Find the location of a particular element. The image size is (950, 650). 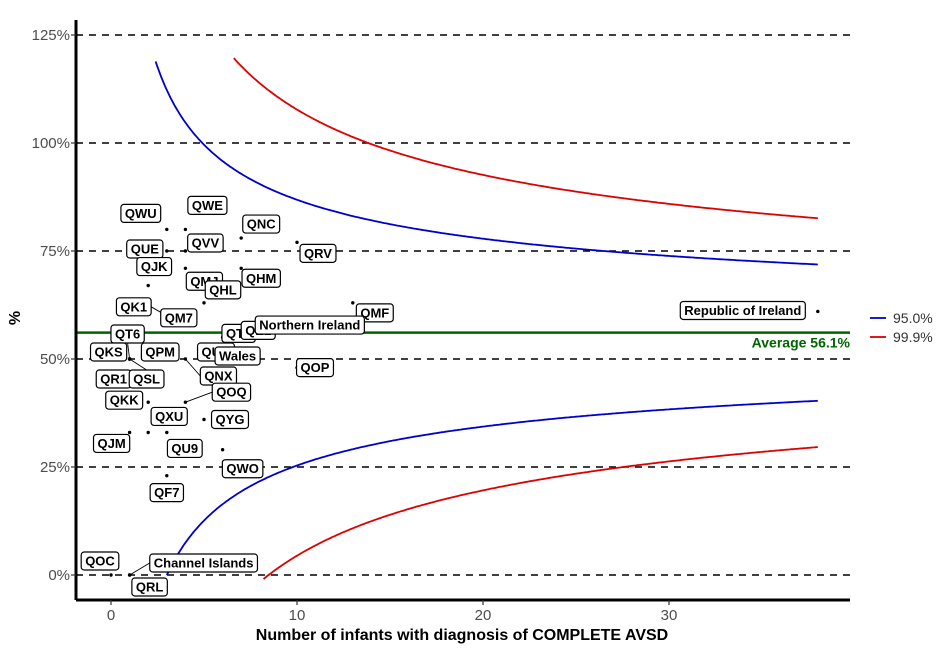

point-label: QVV is located at coordinates (205, 243).